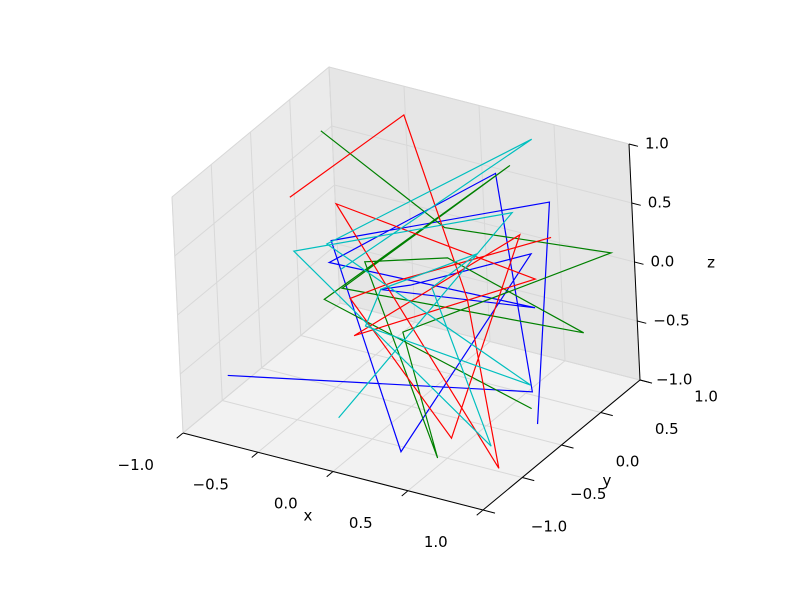 The image size is (800, 600). What do you see at coordinates (308, 516) in the screenshot?
I see `x-axis-label: x` at bounding box center [308, 516].